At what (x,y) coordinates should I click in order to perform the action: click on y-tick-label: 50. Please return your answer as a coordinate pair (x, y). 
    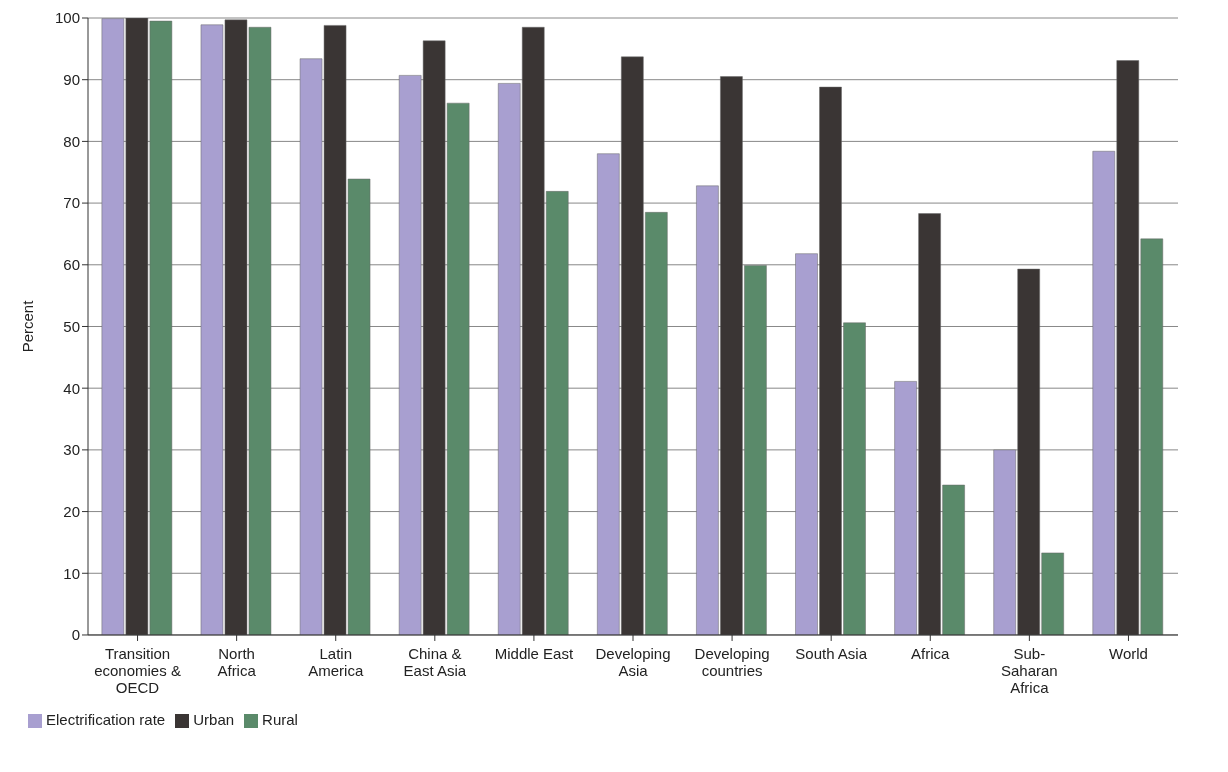
    Looking at the image, I should click on (71, 326).